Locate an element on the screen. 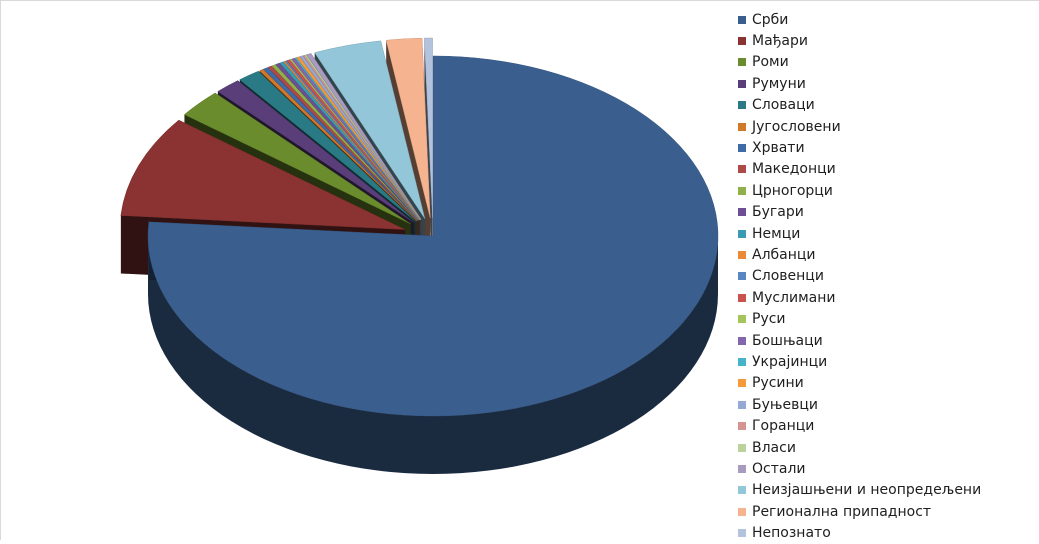  legend-label: Остали is located at coordinates (779, 468).